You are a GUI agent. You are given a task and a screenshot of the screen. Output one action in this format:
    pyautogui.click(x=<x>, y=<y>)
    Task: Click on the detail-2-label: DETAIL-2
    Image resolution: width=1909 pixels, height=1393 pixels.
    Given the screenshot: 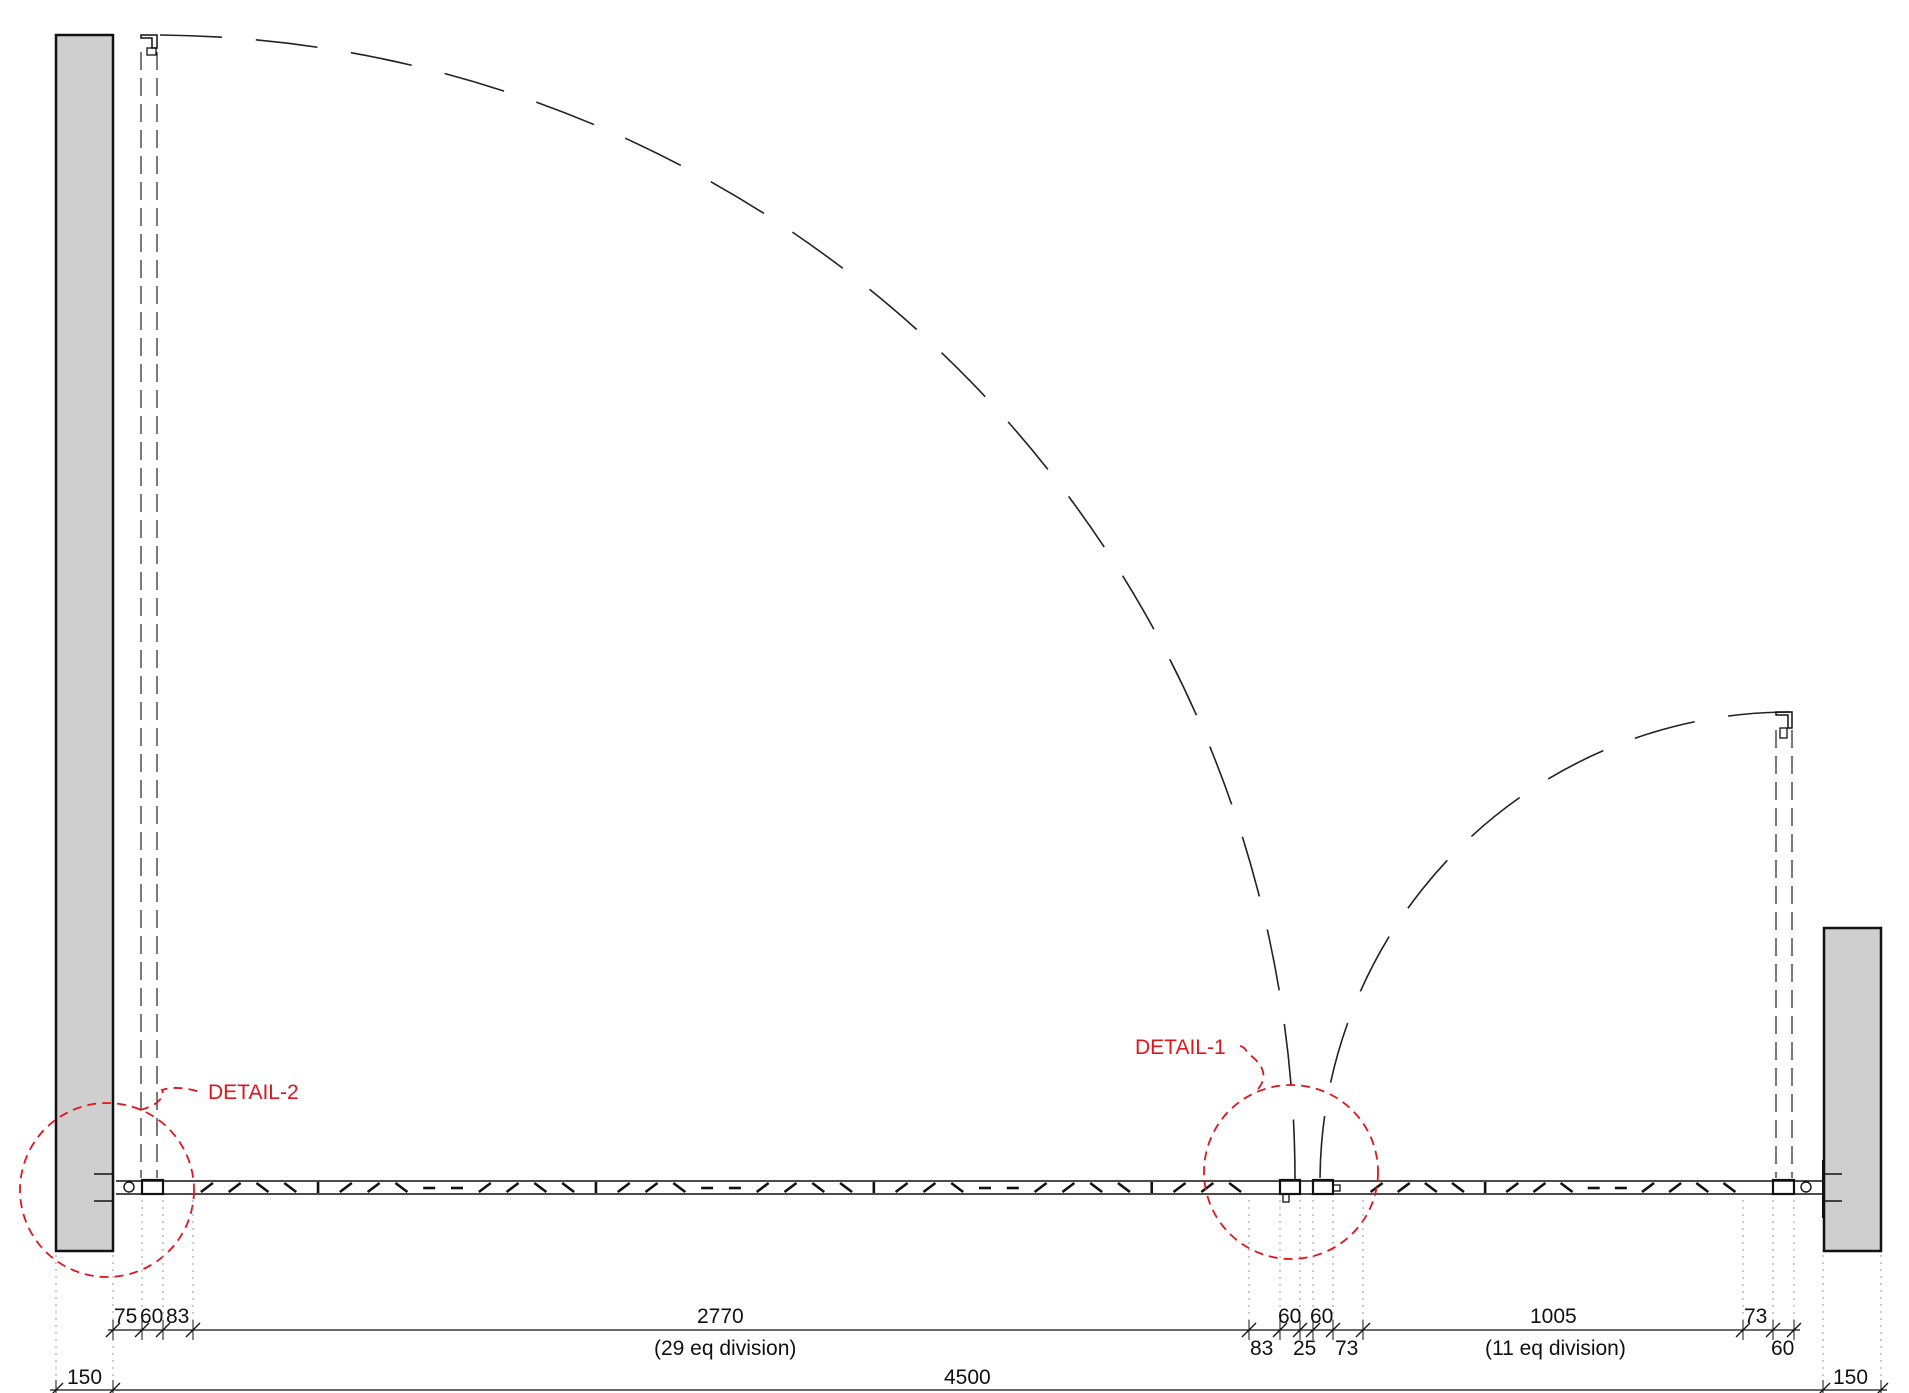 What is the action you would take?
    pyautogui.click(x=253, y=1092)
    